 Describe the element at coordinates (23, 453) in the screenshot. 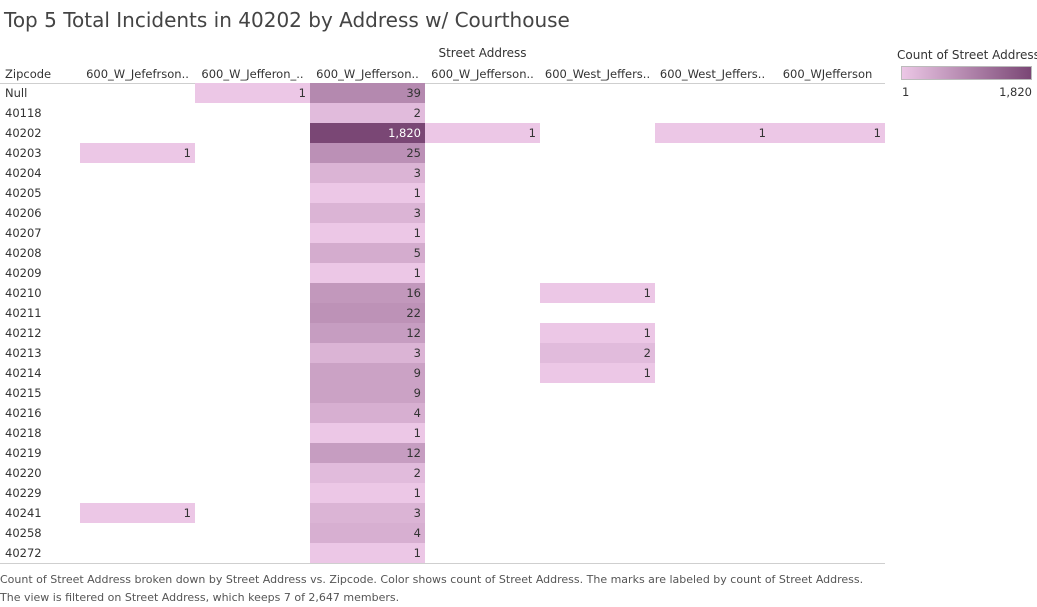

I see `row-label: 40219` at that location.